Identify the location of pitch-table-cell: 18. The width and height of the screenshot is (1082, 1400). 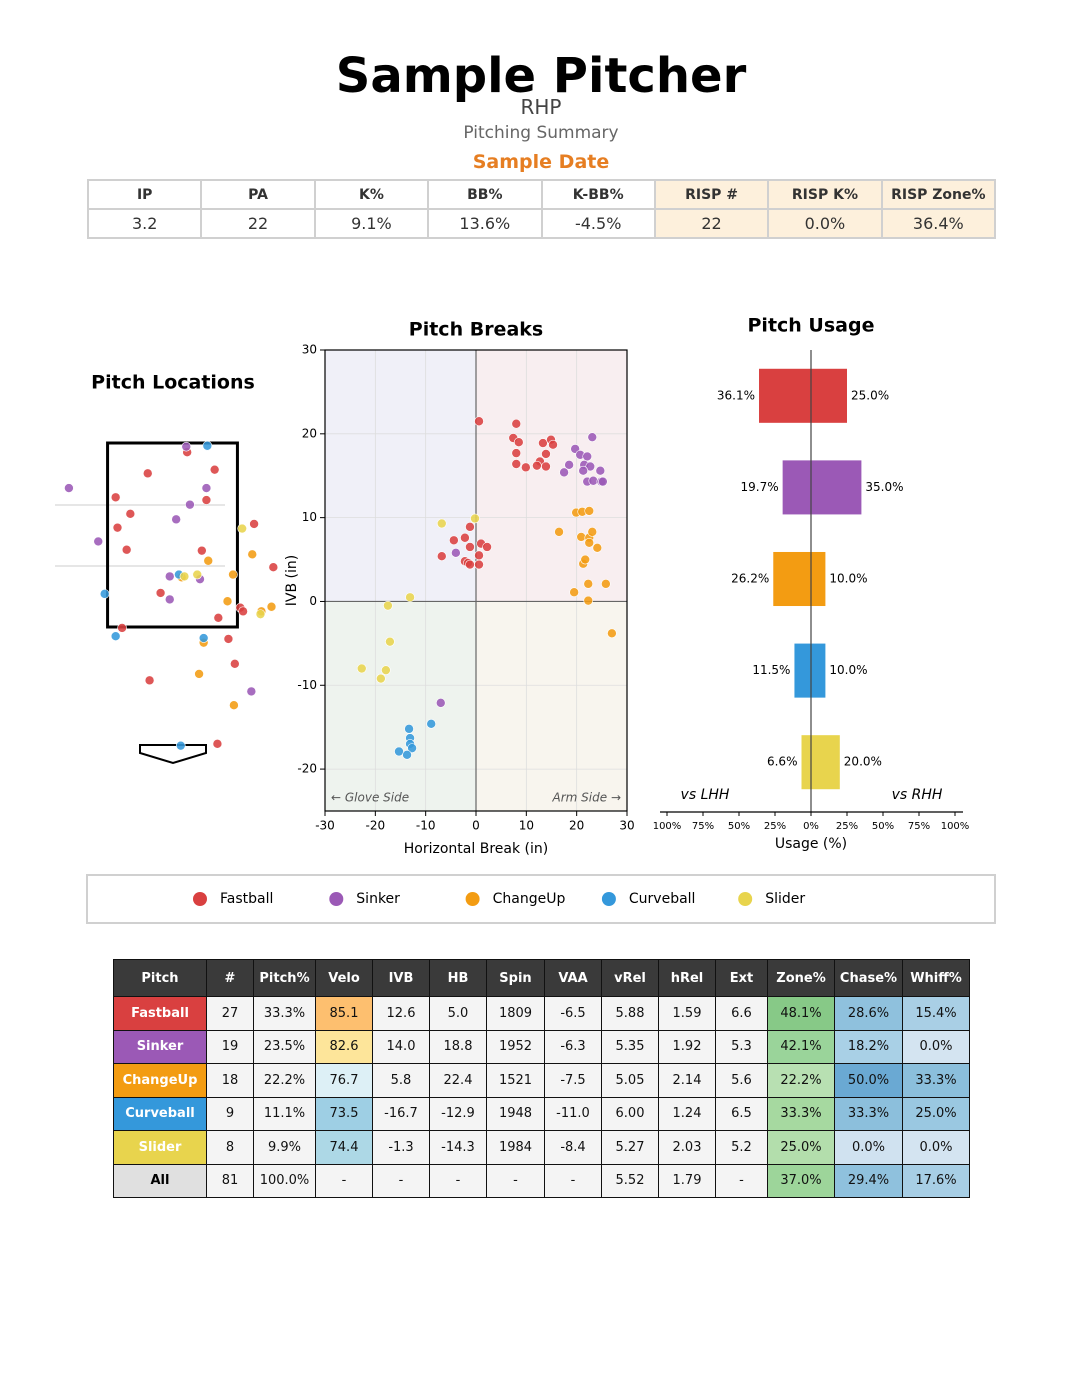
(230, 1080).